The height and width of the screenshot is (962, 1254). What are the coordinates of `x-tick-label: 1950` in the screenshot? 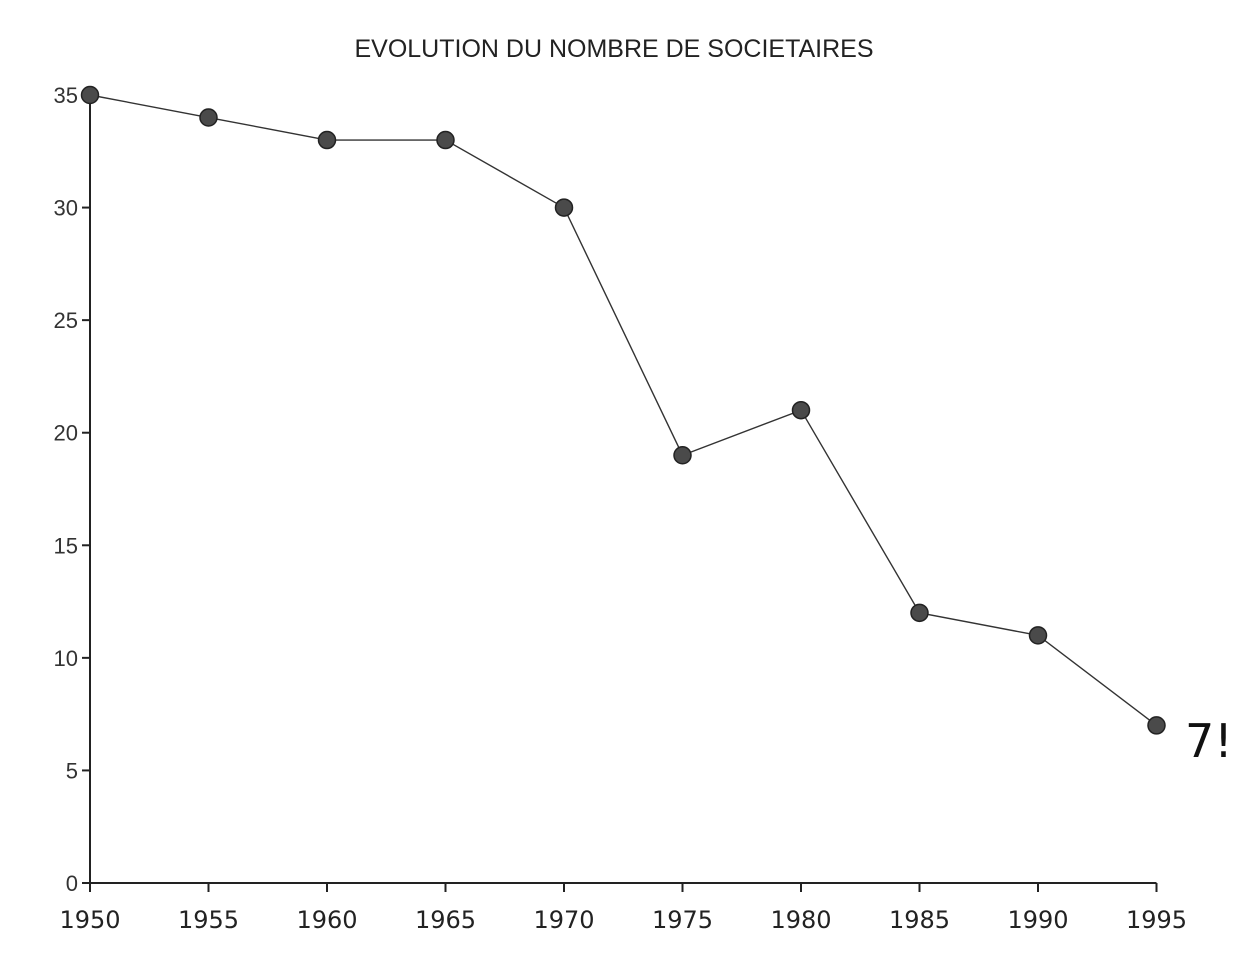 It's located at (89, 920).